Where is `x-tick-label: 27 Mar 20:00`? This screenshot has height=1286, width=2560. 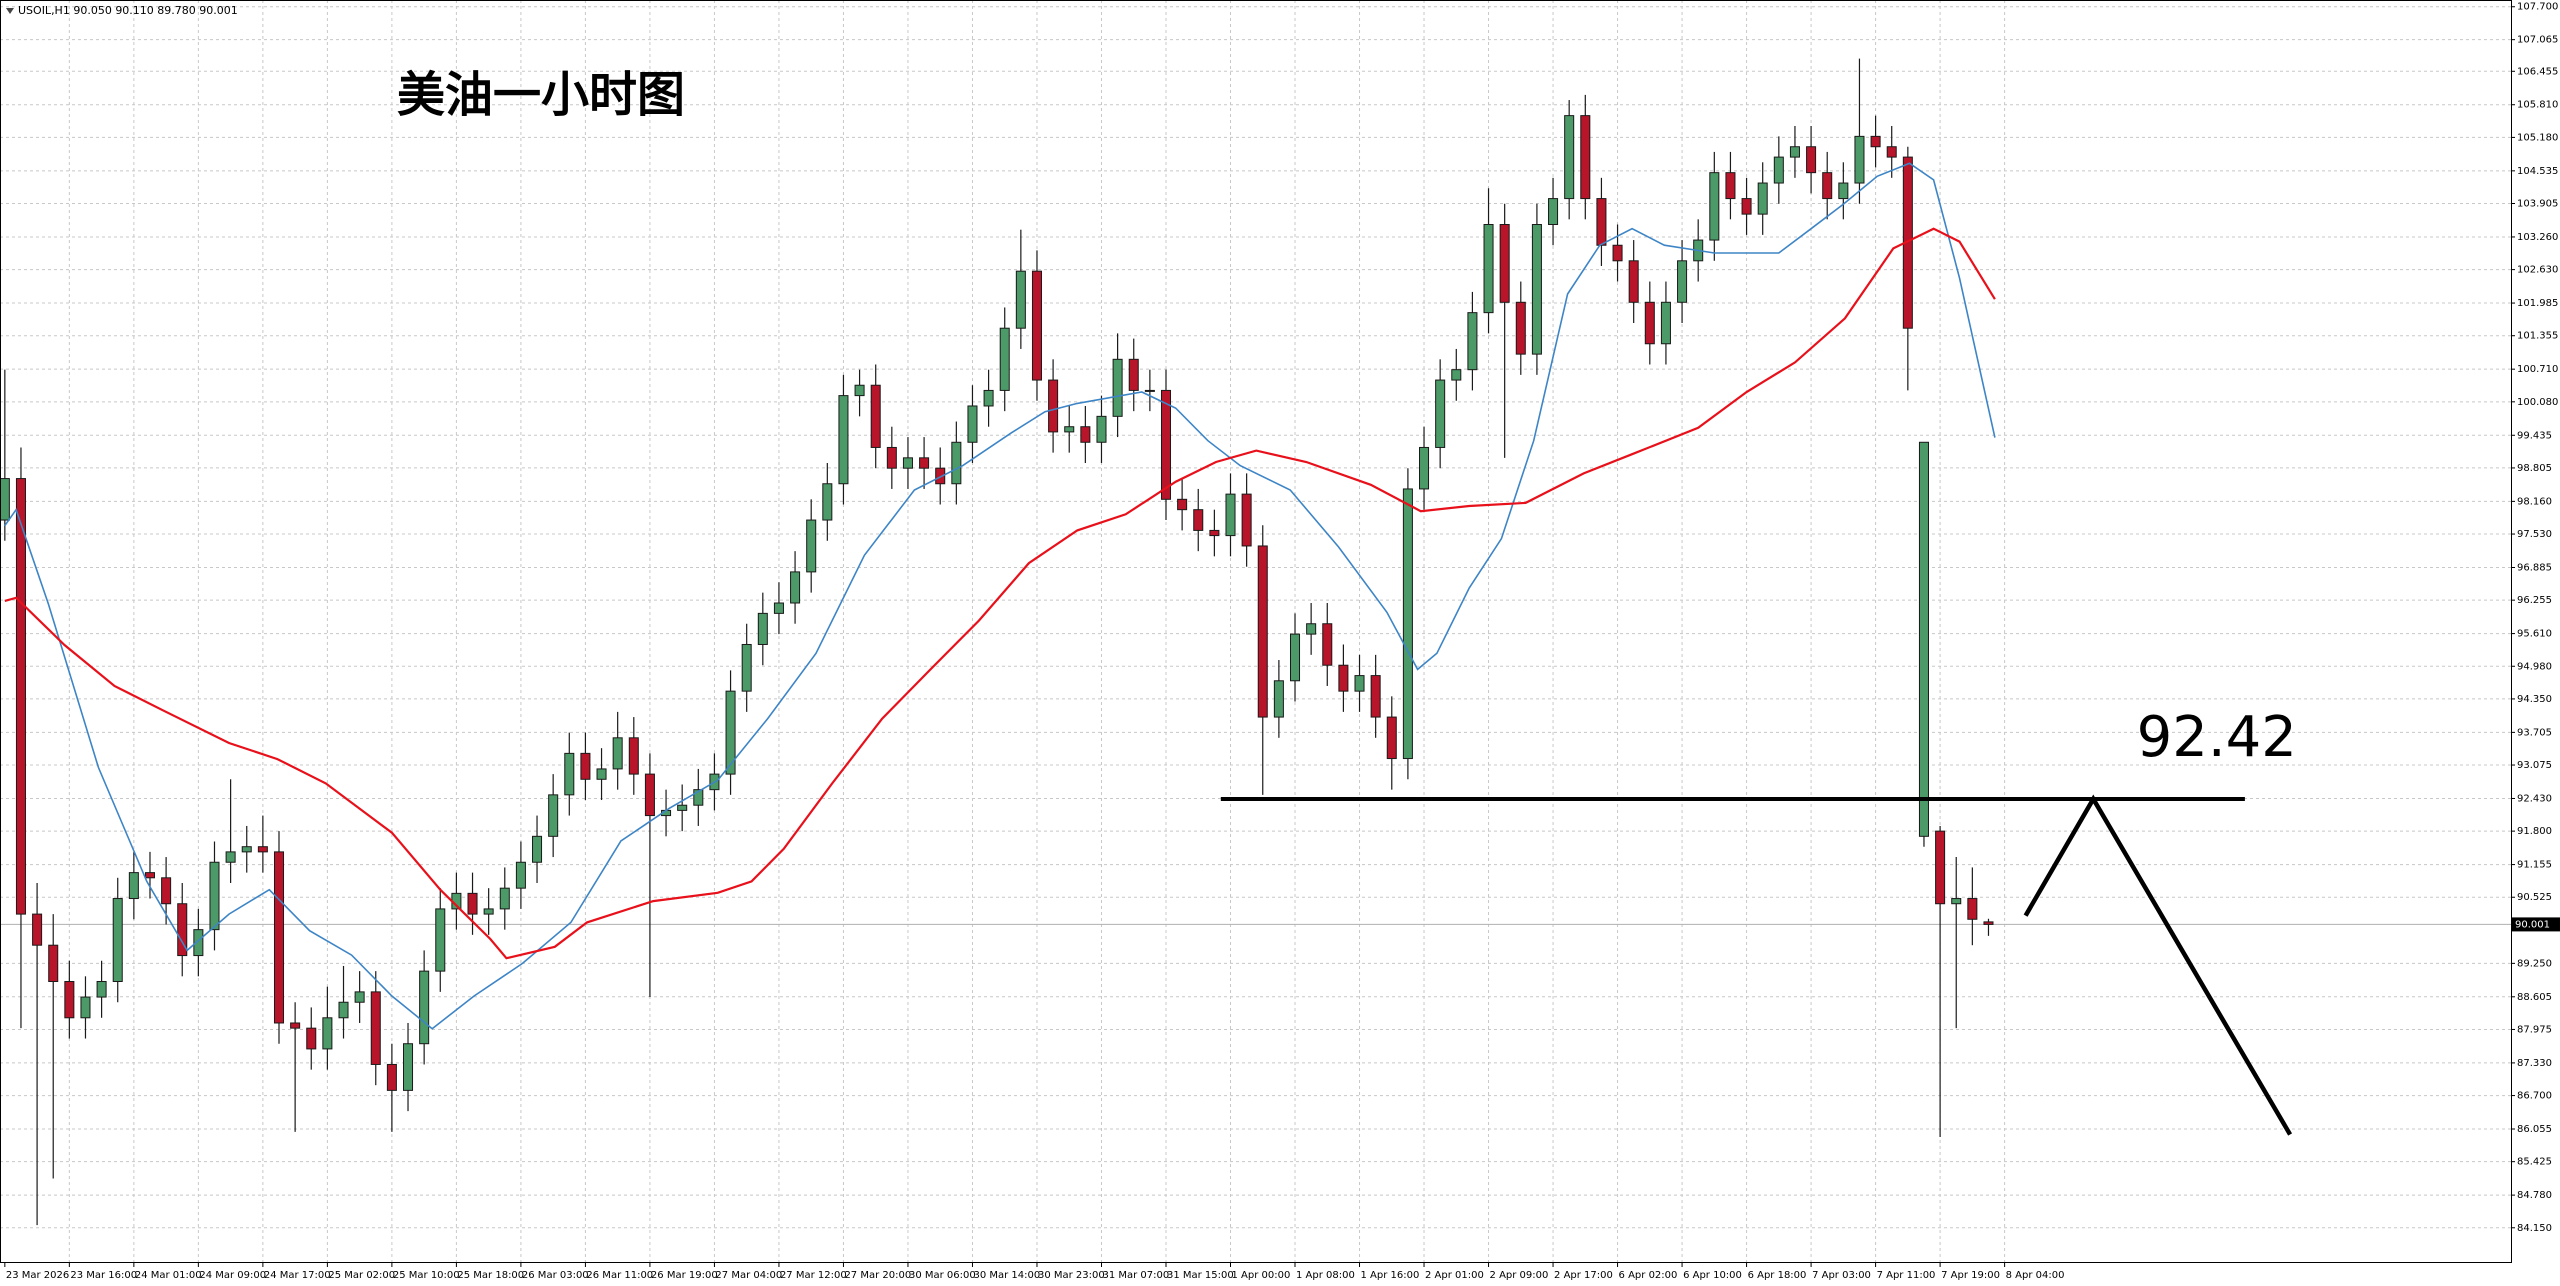
x-tick-label: 27 Mar 20:00 is located at coordinates (877, 1275).